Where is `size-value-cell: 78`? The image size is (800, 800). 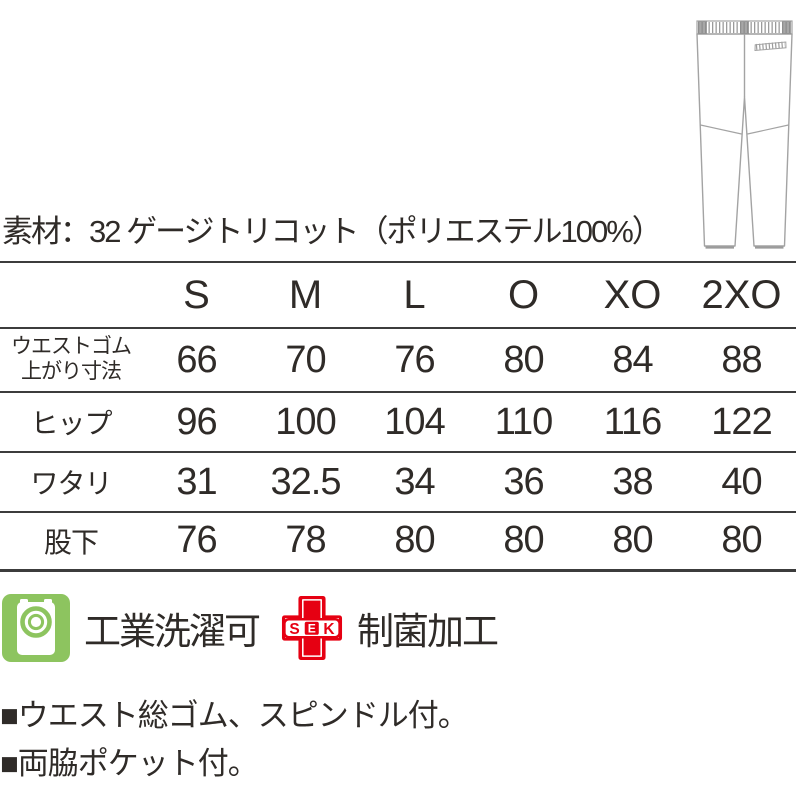
size-value-cell: 78 is located at coordinates (305, 540).